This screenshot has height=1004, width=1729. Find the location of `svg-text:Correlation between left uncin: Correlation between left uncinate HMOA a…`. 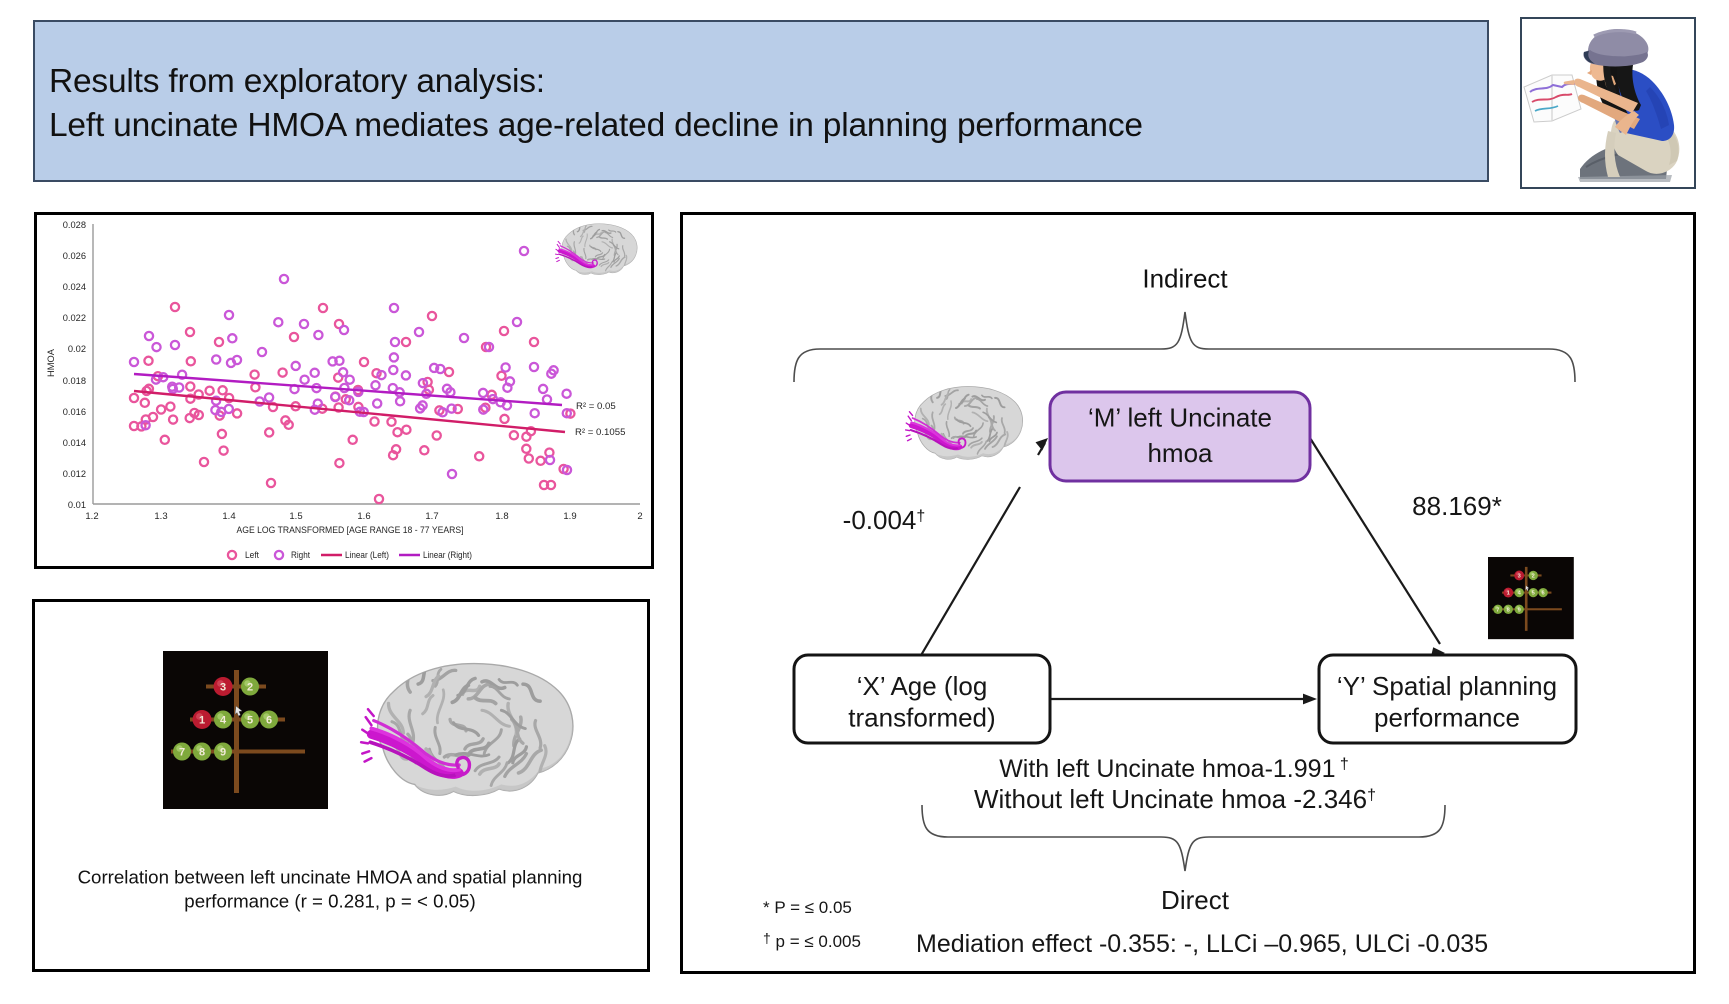

svg-text:Correlation between left uncin: Correlation between left uncinate HMOA a… is located at coordinates (330, 877).